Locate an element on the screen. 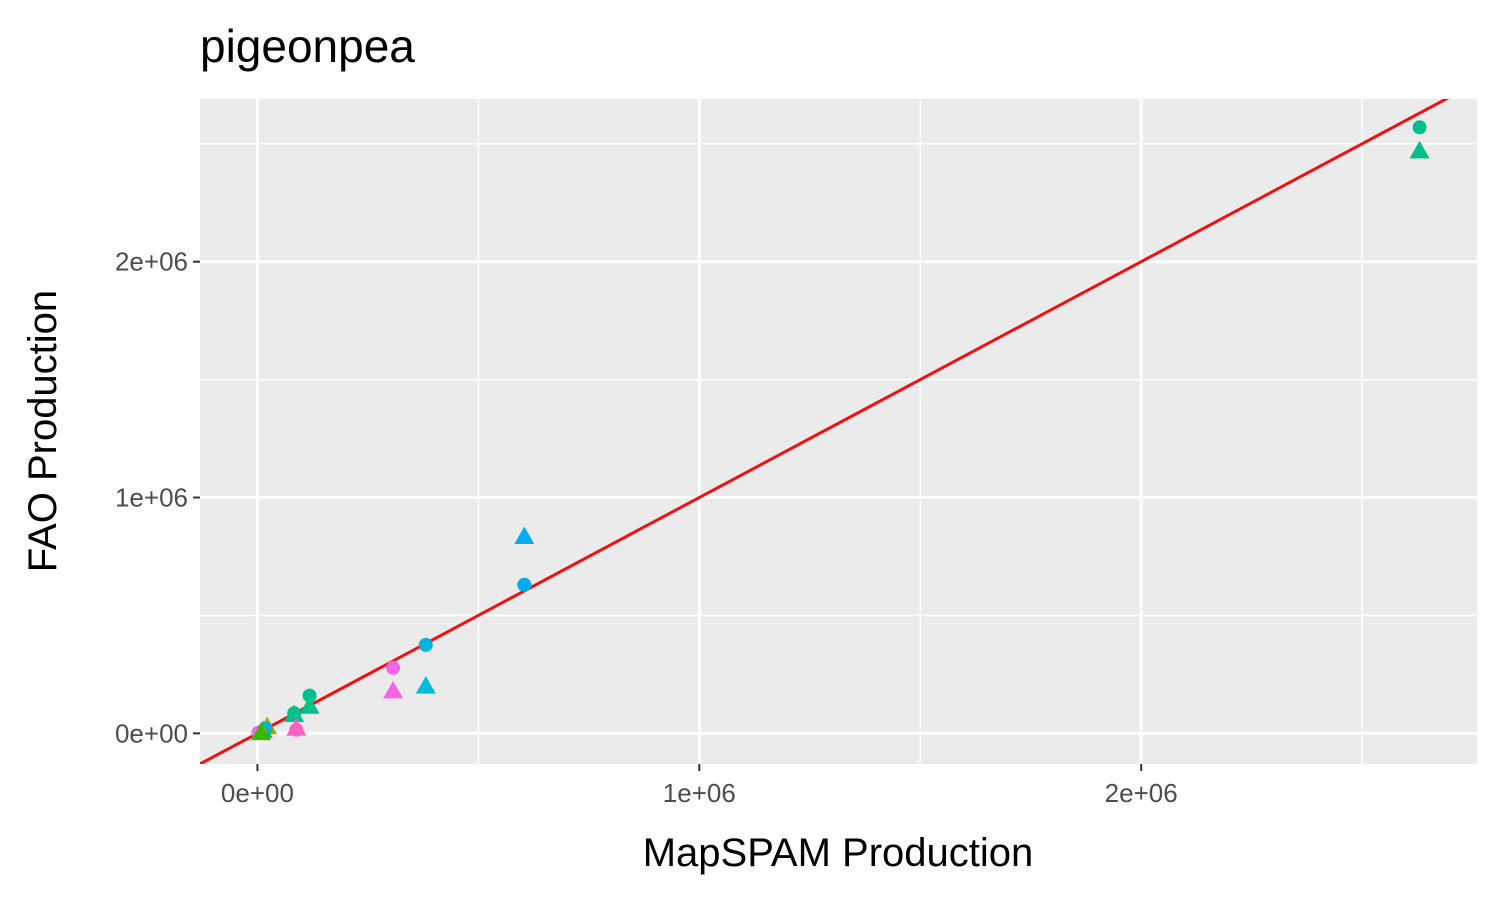 This screenshot has width=1500, height=900. y-axis: 0e+00 1e+06 2e+06 is located at coordinates (157, 497).